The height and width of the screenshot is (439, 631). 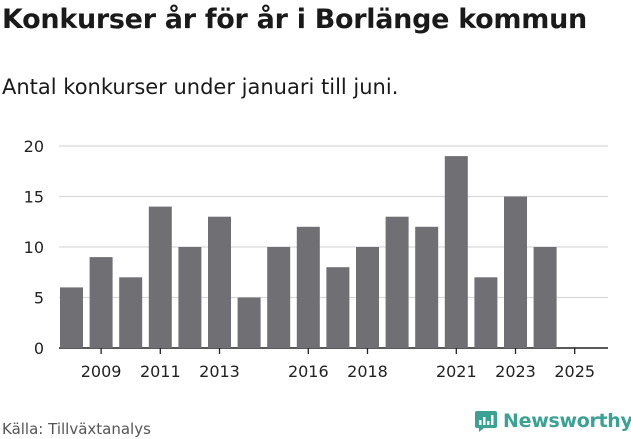 What do you see at coordinates (338, 307) in the screenshot?
I see `bar-2017` at bounding box center [338, 307].